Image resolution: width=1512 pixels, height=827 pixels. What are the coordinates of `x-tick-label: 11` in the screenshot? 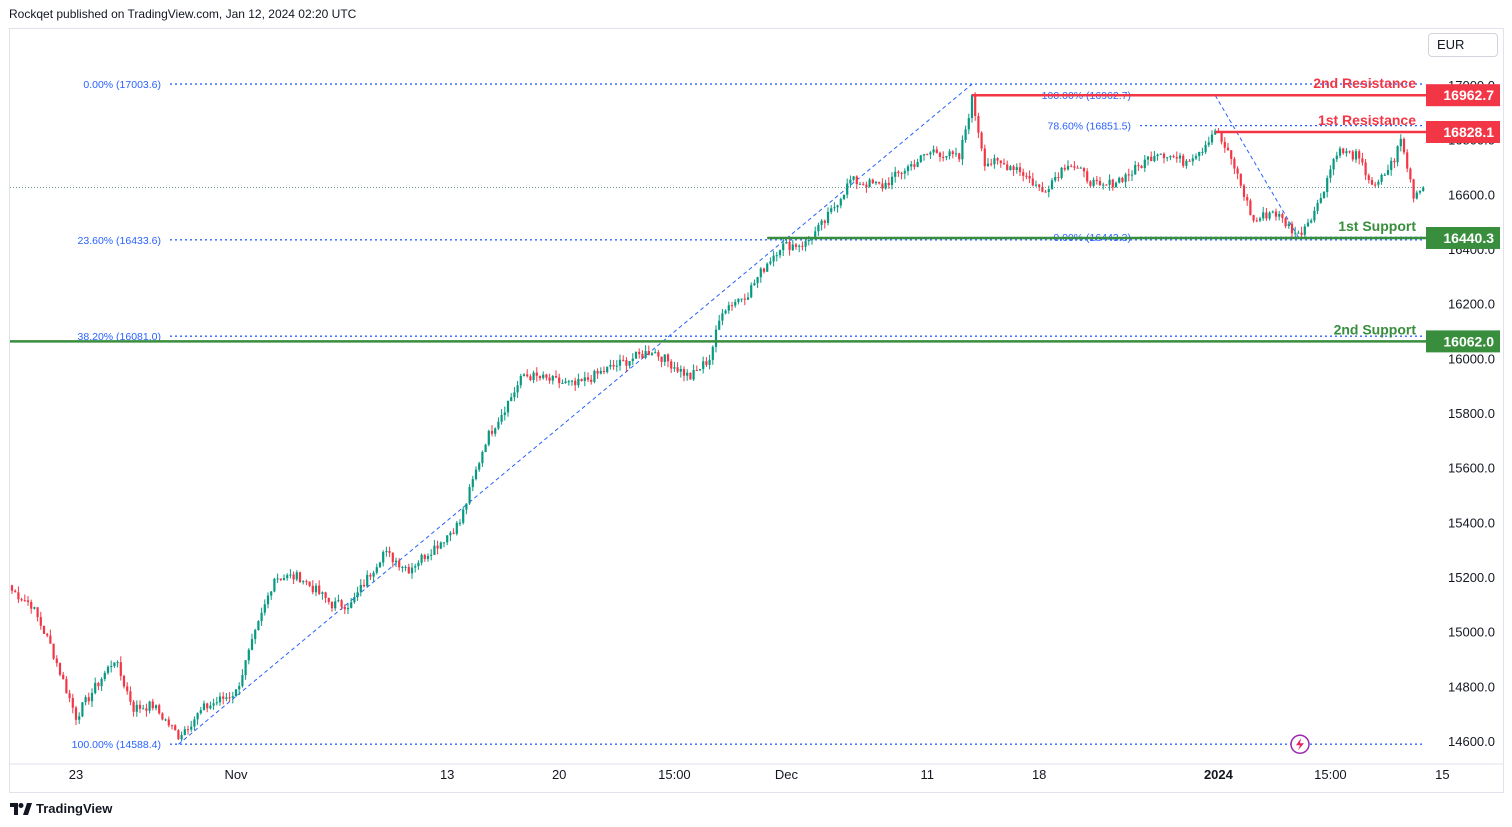 It's located at (927, 774).